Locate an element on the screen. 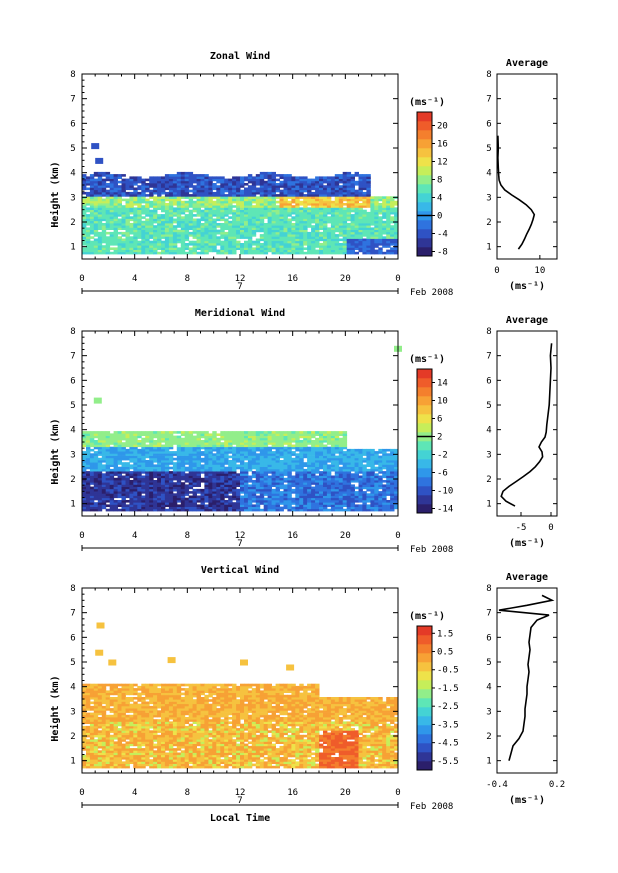 The width and height of the screenshot is (618, 873). y-tick-label: 1 is located at coordinates (72, 248).